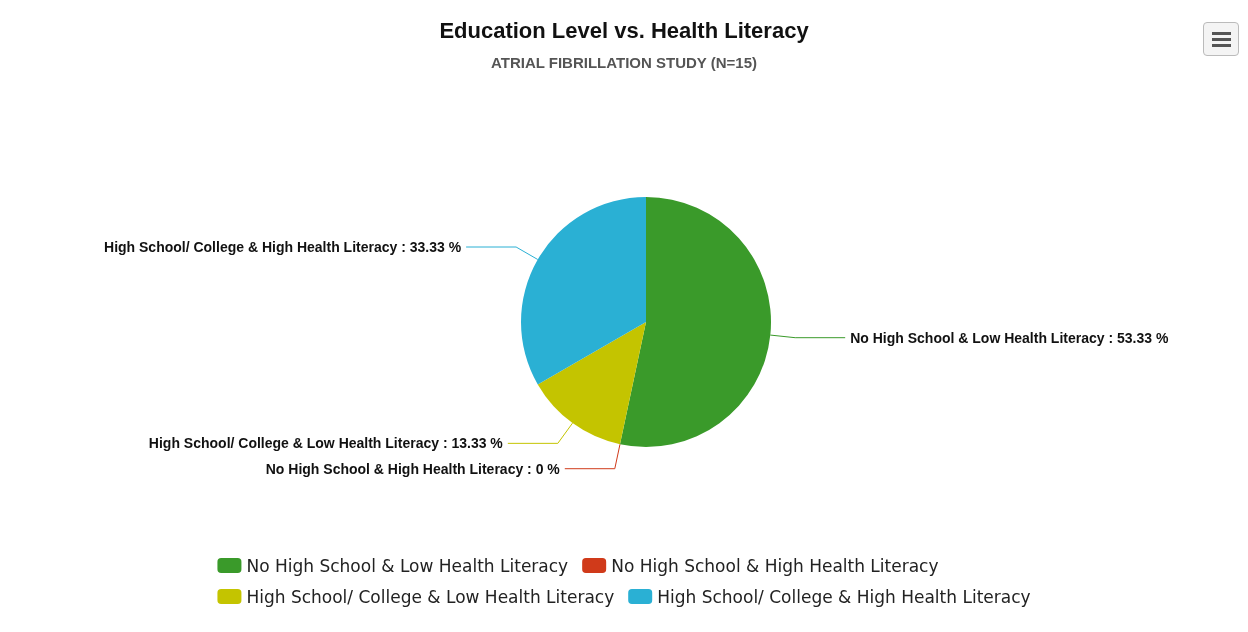  I want to click on legend-label: No High School & Low Health Literacy, so click(407, 565).